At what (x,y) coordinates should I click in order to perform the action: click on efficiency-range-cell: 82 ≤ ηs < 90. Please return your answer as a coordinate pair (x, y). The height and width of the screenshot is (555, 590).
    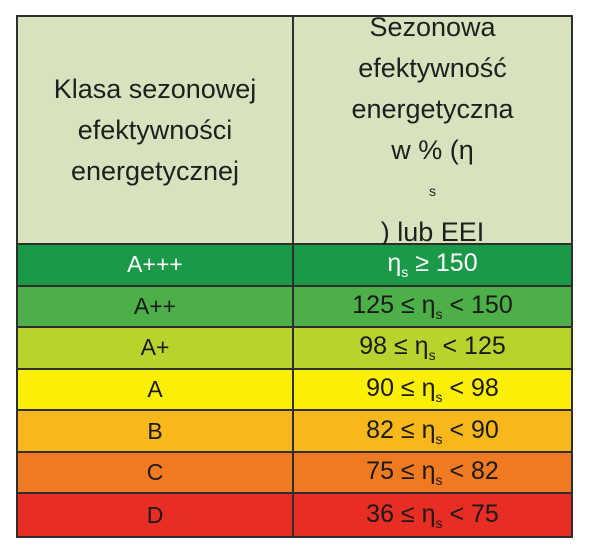
    Looking at the image, I should click on (432, 432).